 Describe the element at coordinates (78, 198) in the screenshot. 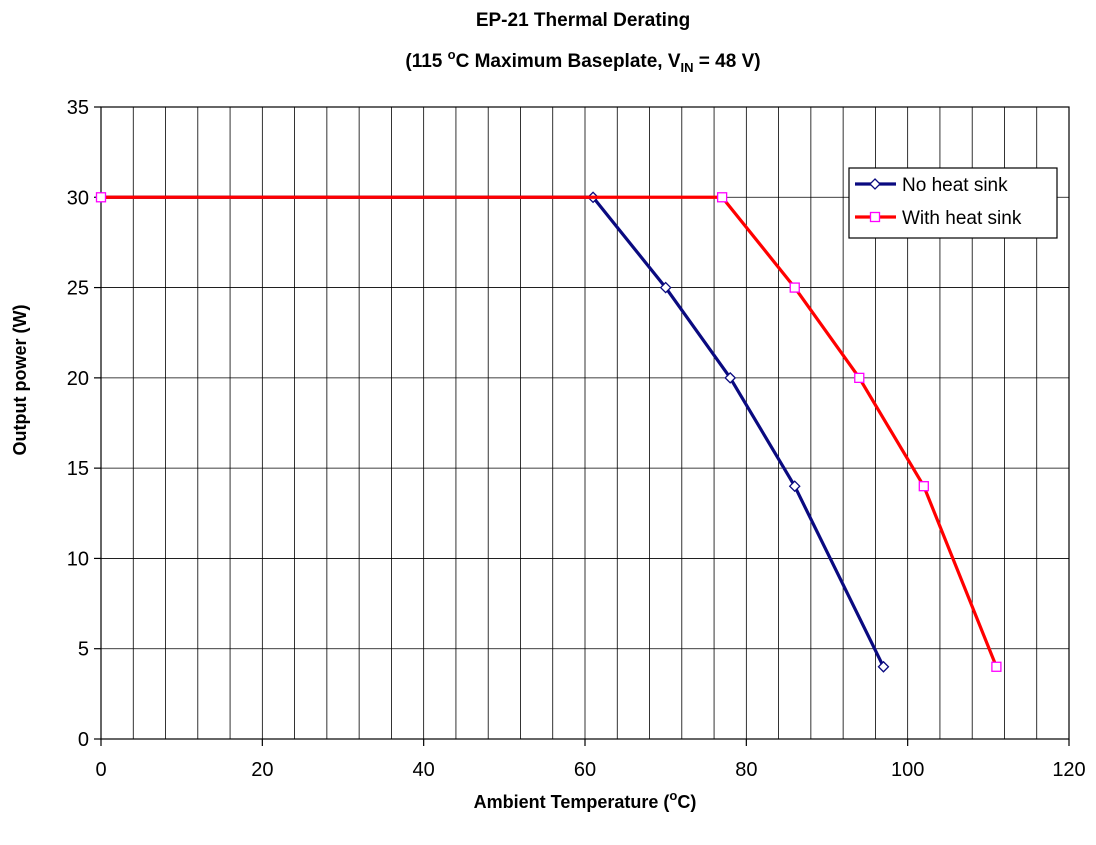

I see `y-tick-label: 30` at that location.